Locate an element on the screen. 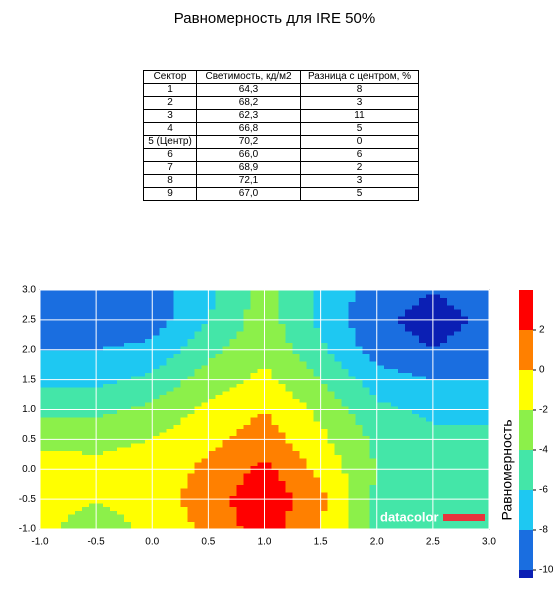 This screenshot has height=592, width=559. y-tick-label: 3.0 is located at coordinates (29, 290).